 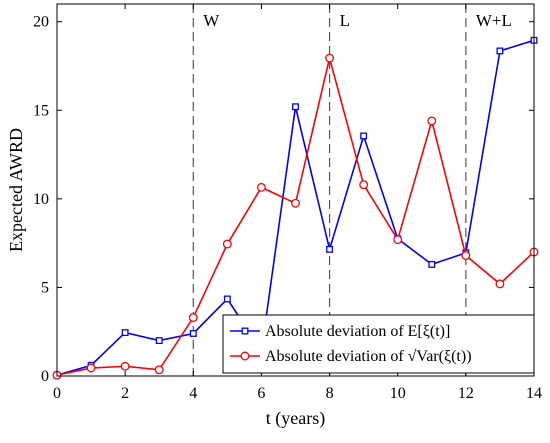 What do you see at coordinates (41, 110) in the screenshot?
I see `y-tick-label: 15` at bounding box center [41, 110].